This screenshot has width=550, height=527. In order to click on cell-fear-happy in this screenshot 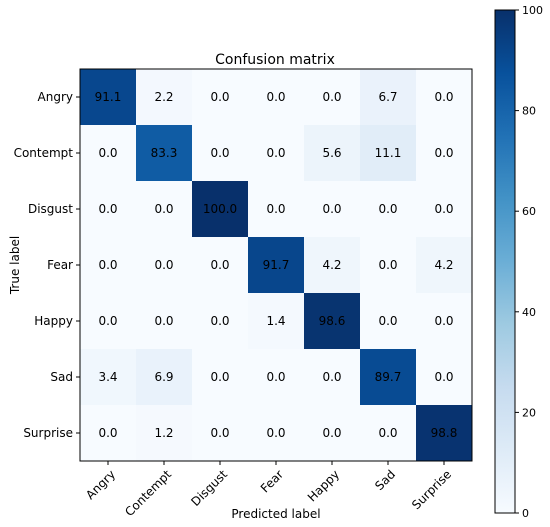, I will do `click(332, 265)`.